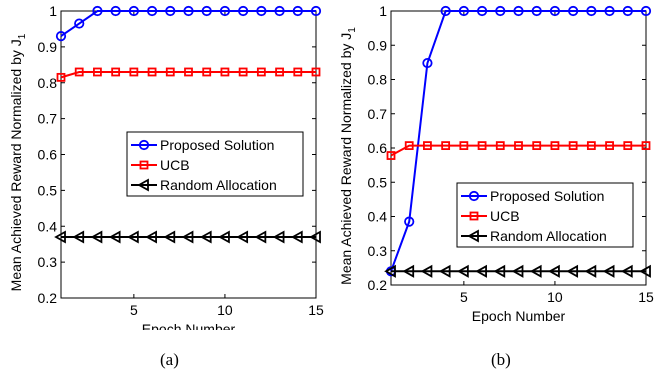 The width and height of the screenshot is (660, 376). I want to click on y-axis-label-subscript: 1, so click(352, 30).